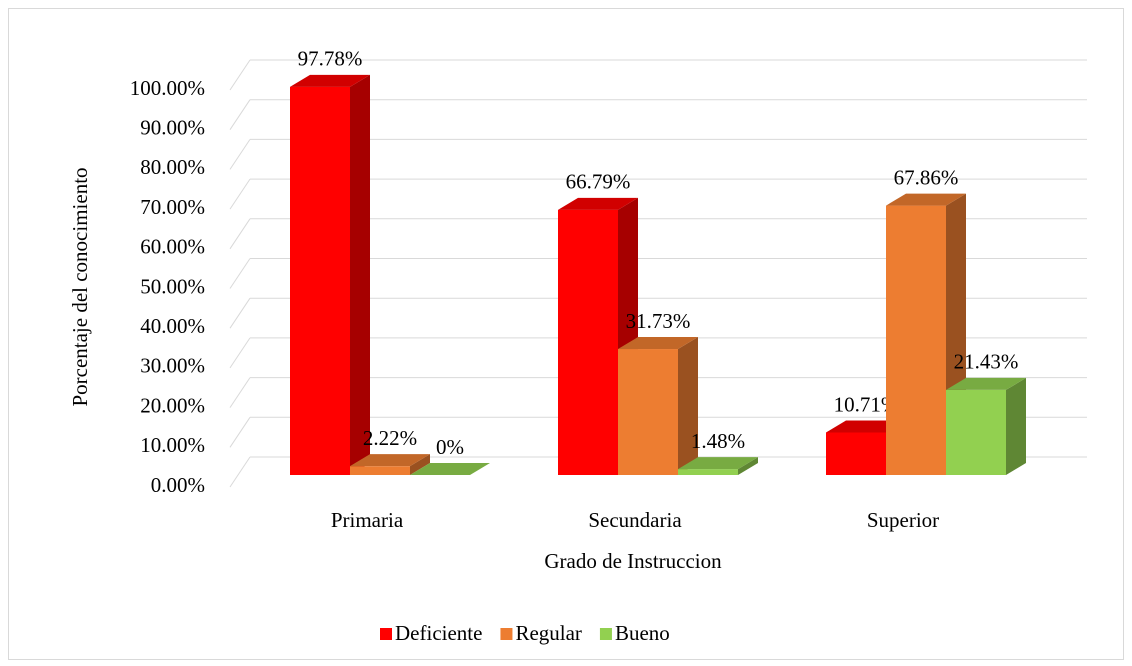 The width and height of the screenshot is (1132, 666). What do you see at coordinates (718, 441) in the screenshot?
I see `data-label: 1.48%` at bounding box center [718, 441].